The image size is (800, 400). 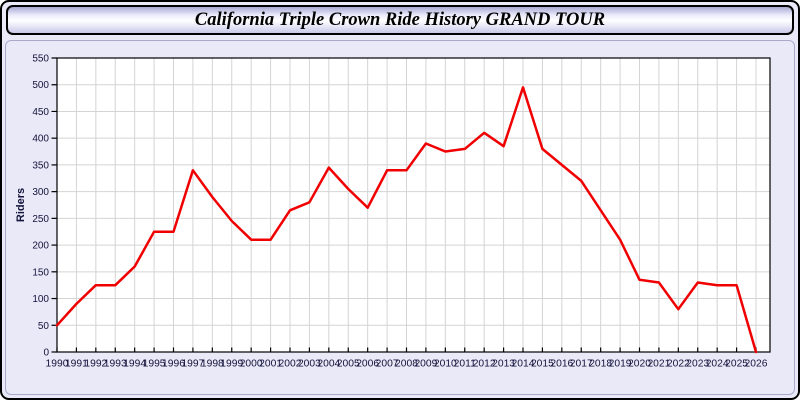 What do you see at coordinates (542, 364) in the screenshot?
I see `x-tick-label: 2015` at bounding box center [542, 364].